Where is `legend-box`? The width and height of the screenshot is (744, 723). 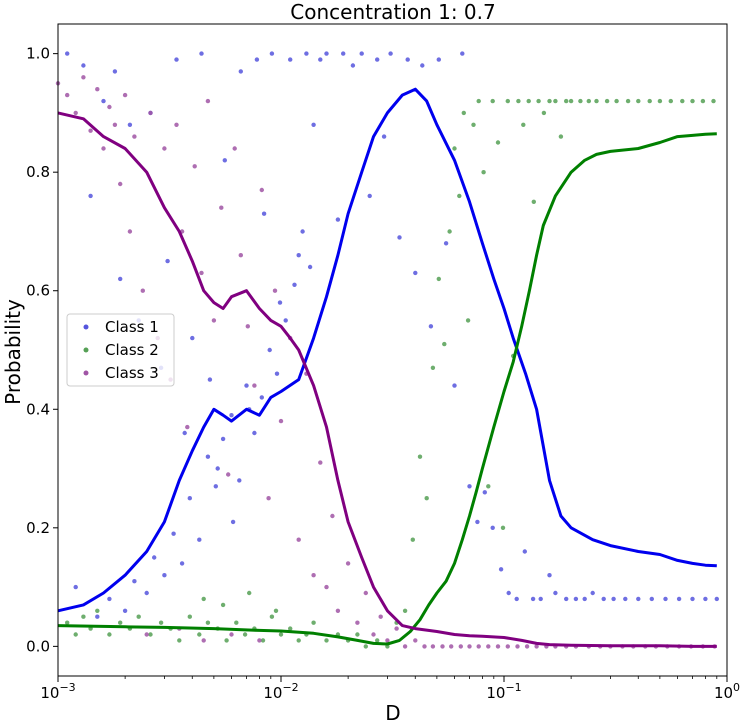 legend-box is located at coordinates (120, 350).